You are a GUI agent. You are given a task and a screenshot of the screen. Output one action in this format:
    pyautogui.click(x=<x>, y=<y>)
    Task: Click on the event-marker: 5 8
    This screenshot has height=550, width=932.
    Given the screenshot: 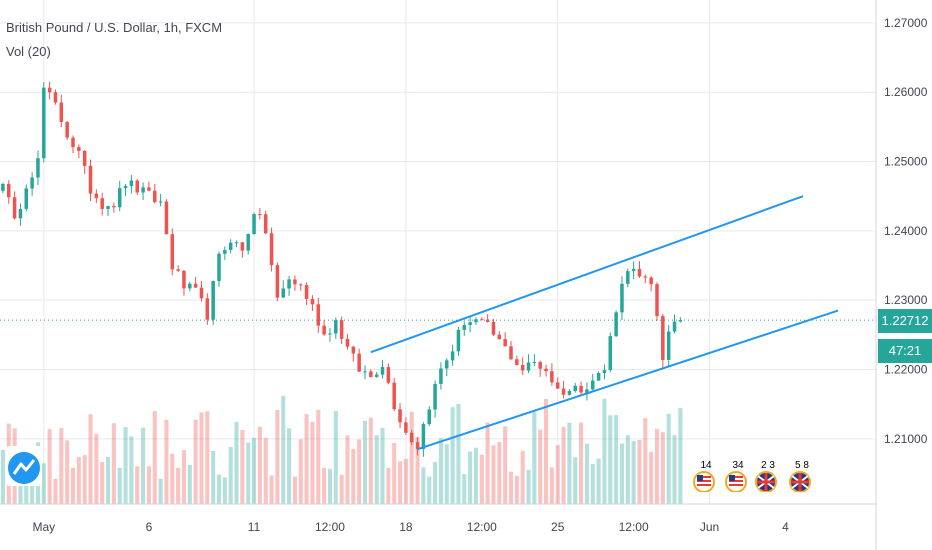 What is the action you would take?
    pyautogui.click(x=802, y=476)
    